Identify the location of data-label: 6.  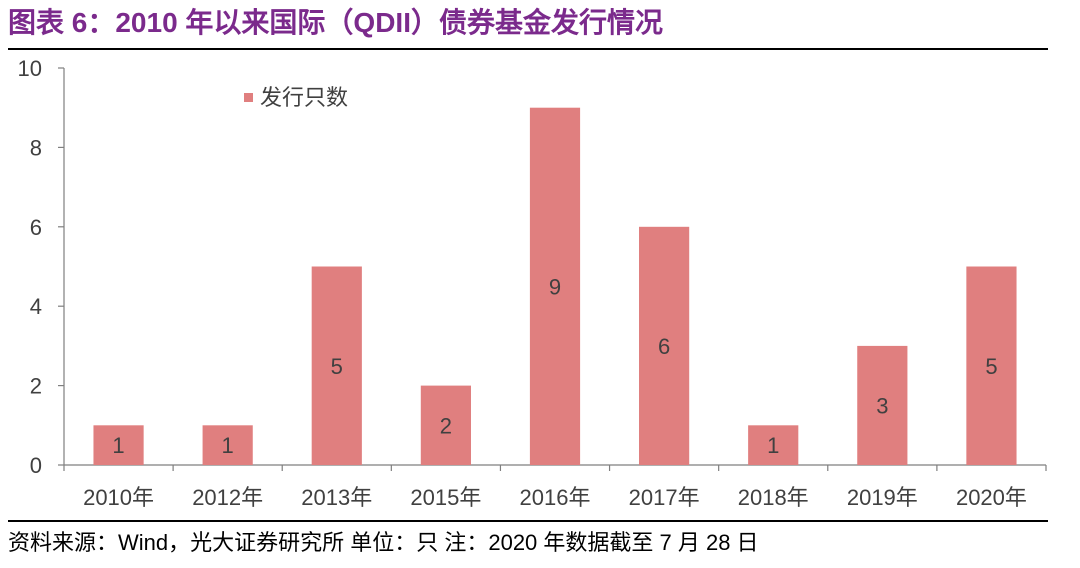
(664, 346).